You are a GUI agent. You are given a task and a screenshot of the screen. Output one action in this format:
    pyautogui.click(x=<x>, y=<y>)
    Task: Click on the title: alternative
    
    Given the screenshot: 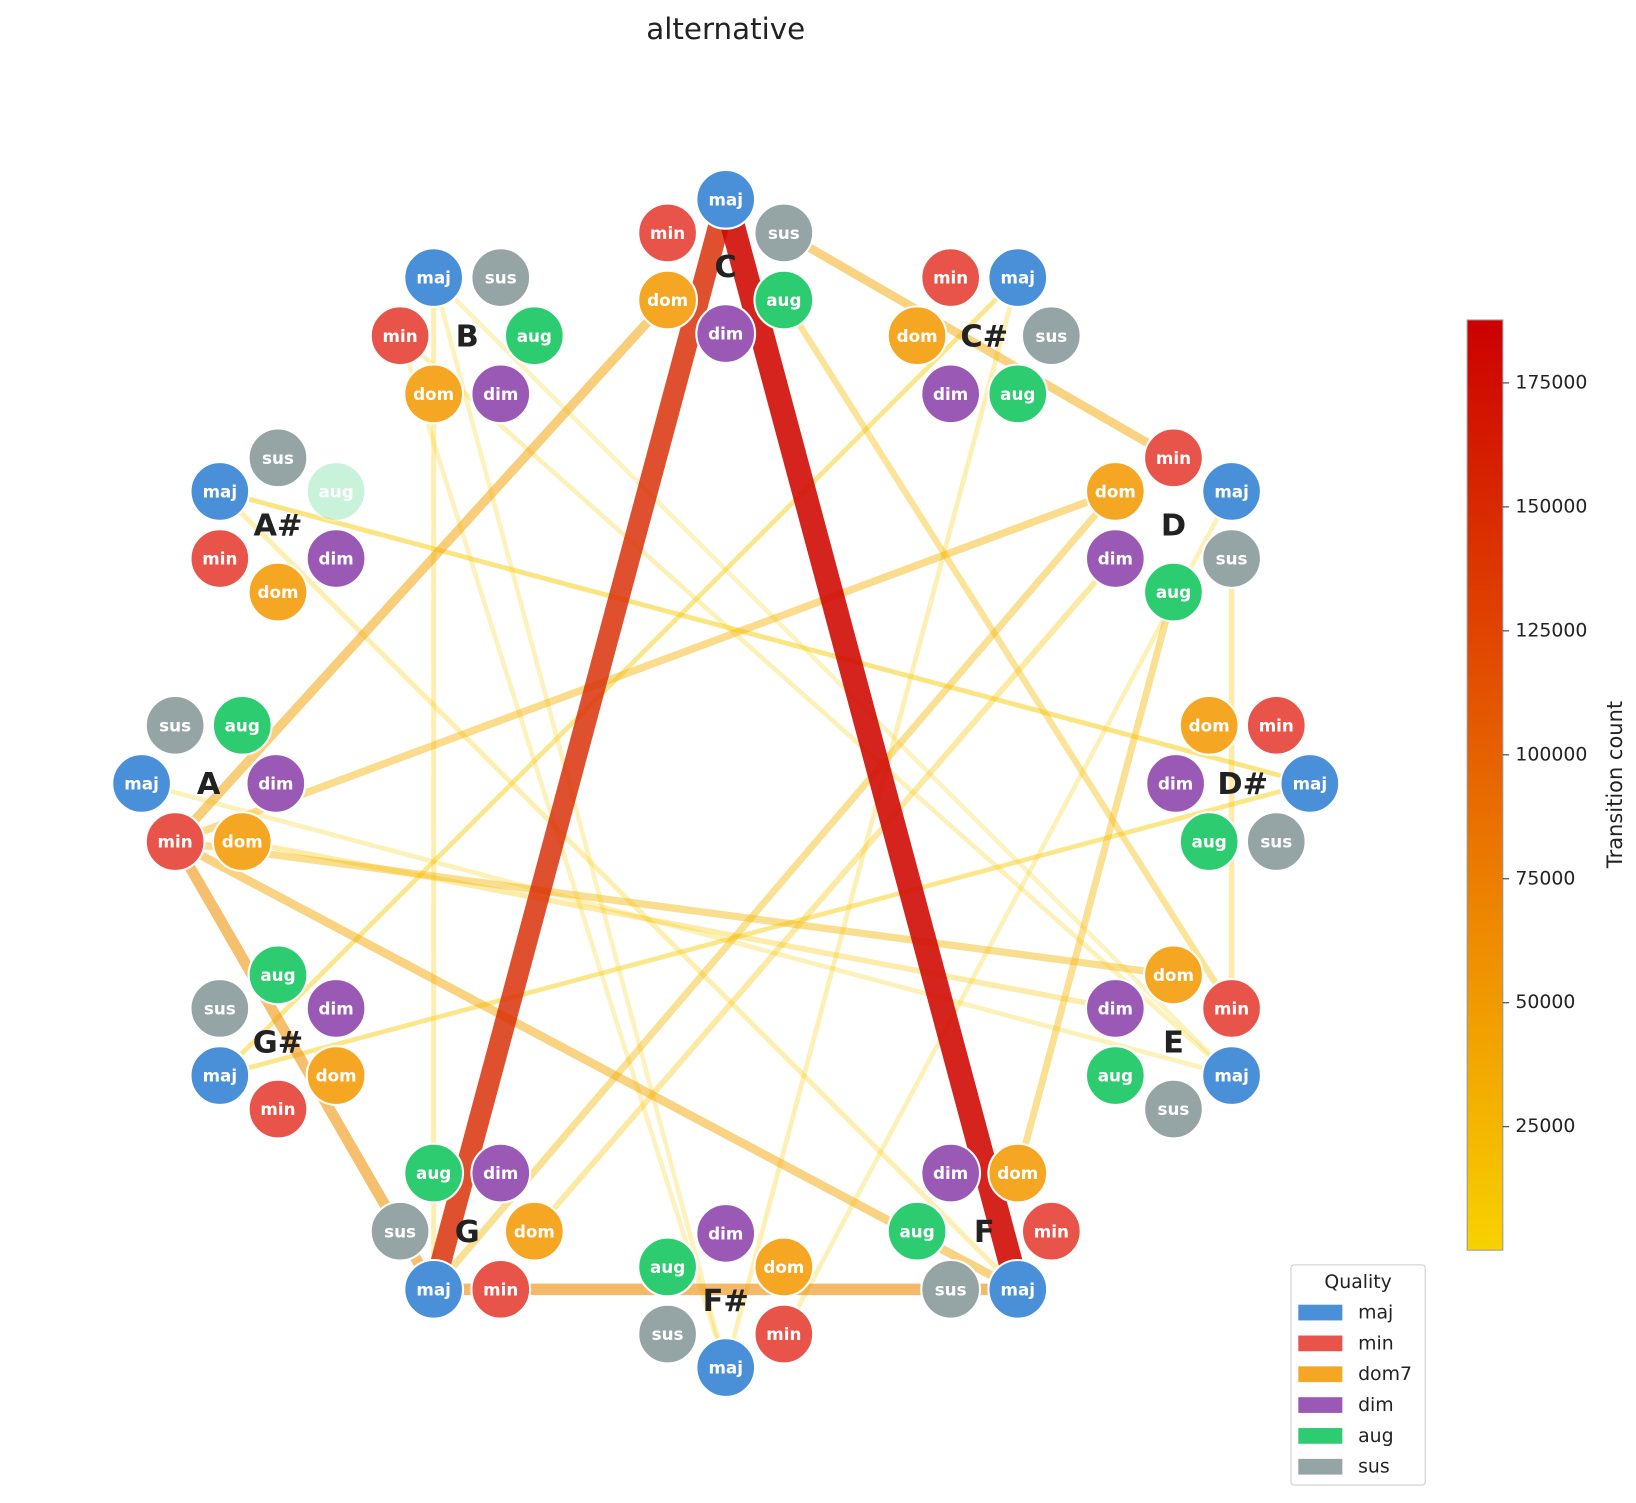 What is the action you would take?
    pyautogui.click(x=725, y=29)
    